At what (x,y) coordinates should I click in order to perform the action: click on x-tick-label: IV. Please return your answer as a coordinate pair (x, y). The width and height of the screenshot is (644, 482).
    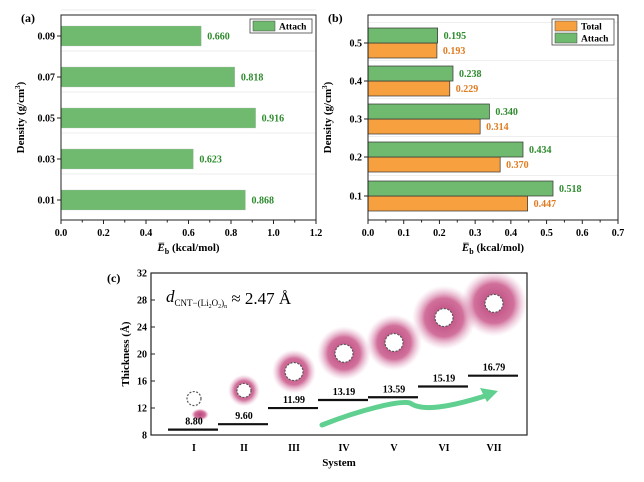
    Looking at the image, I should click on (344, 448).